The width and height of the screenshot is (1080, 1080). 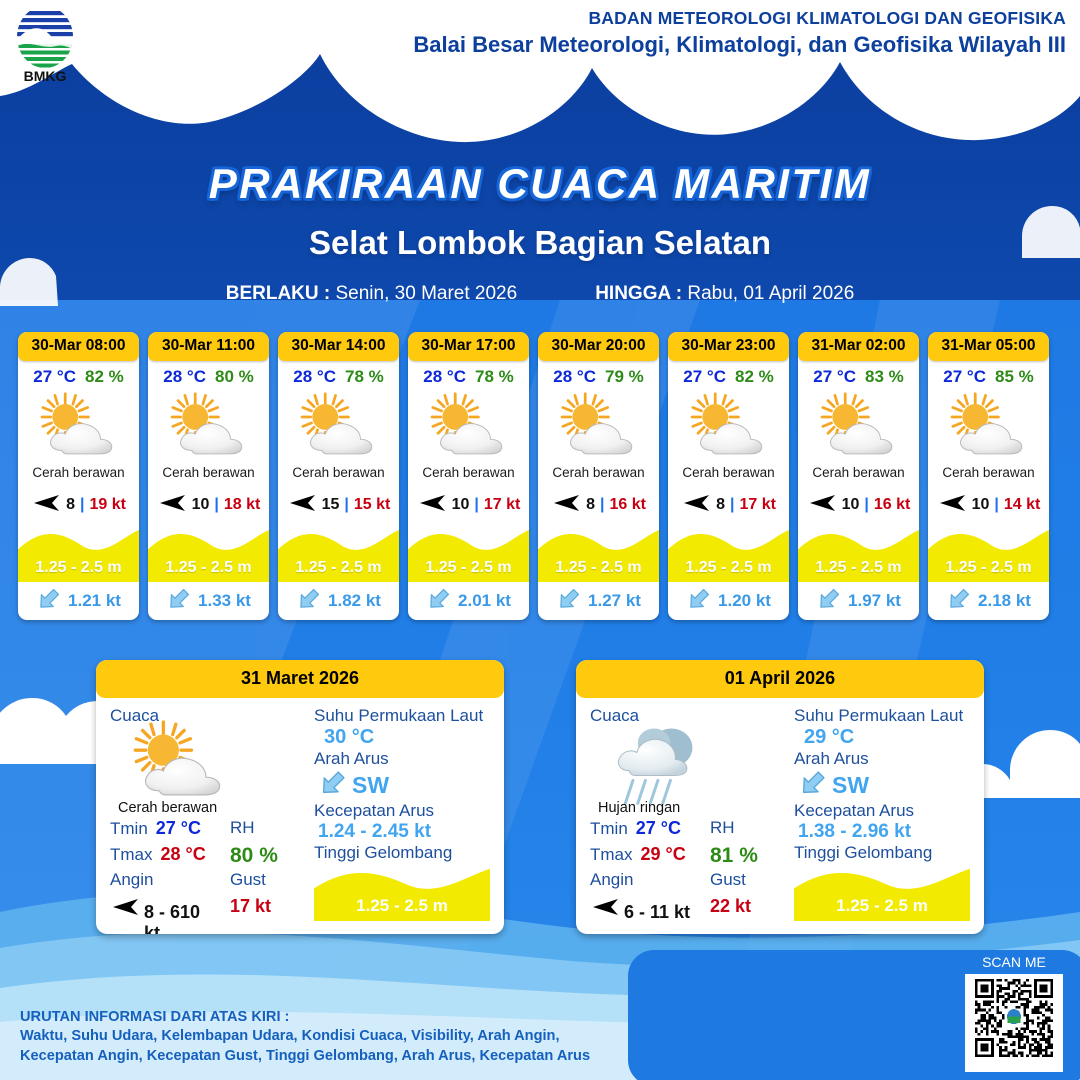 I want to click on card-wind-row: 15 | 15 kt, so click(x=338, y=505).